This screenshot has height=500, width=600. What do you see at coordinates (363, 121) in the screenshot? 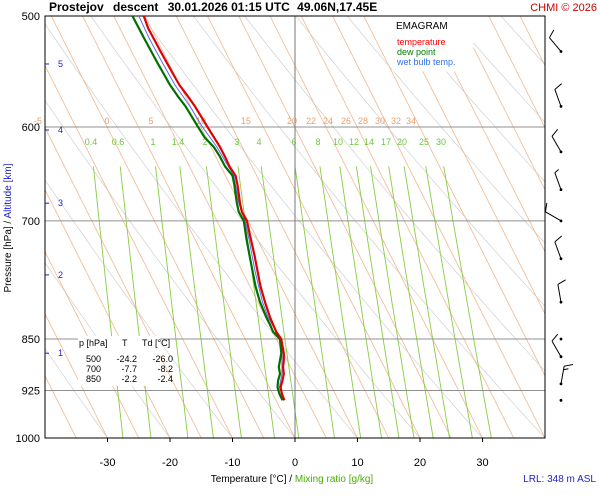
I see `isotherm-label: 28` at bounding box center [363, 121].